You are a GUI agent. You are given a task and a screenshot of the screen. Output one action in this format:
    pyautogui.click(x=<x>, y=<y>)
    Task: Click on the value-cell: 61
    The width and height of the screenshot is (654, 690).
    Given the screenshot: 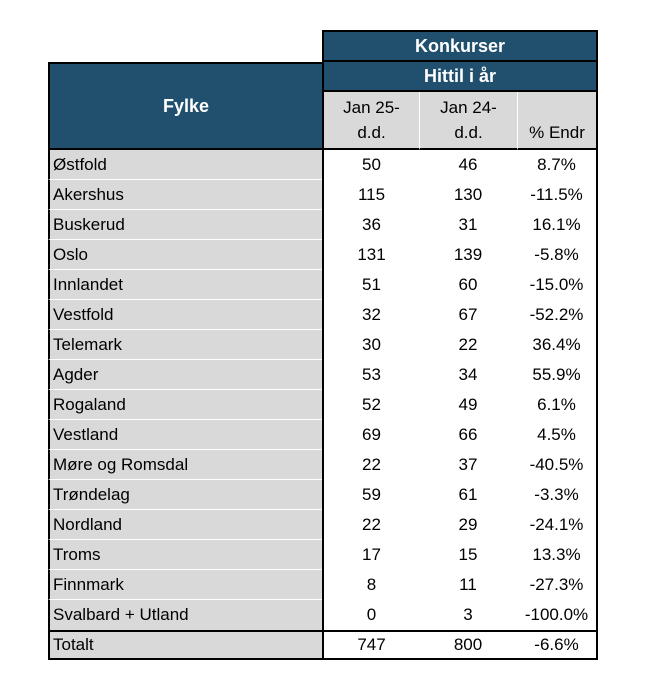 What is the action you would take?
    pyautogui.click(x=468, y=495)
    